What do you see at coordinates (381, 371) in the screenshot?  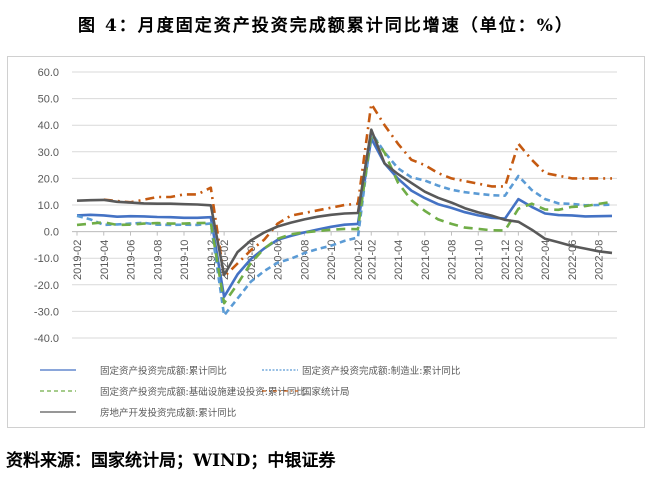 I see `legend-label: 固定资产投资完成额:制造业:累计同比` at bounding box center [381, 371].